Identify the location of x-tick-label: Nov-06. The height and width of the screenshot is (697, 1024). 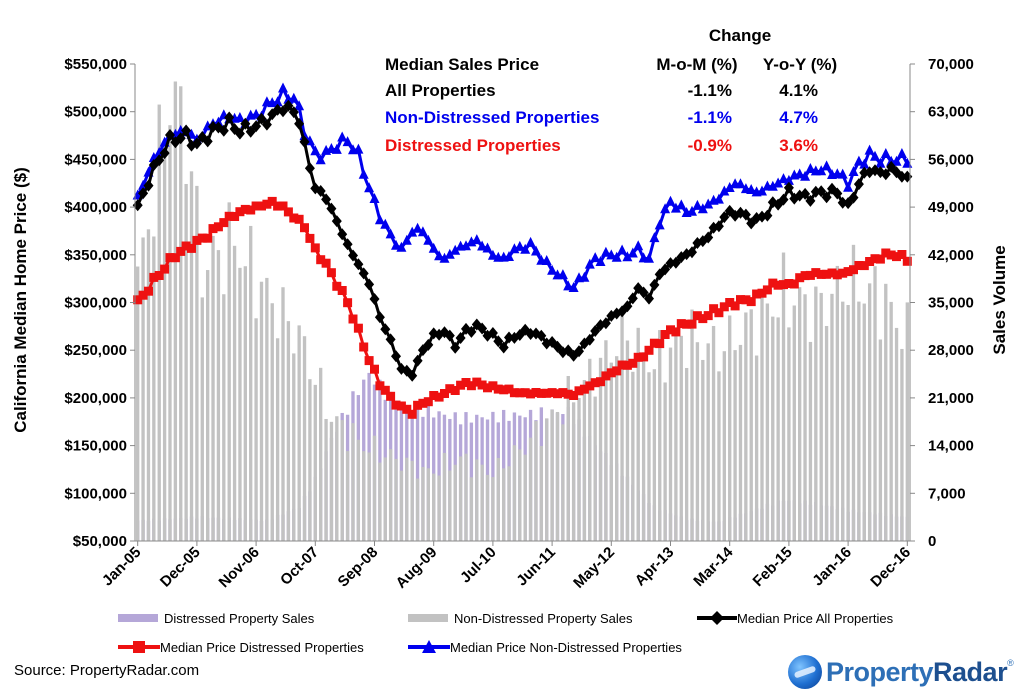
(239, 567).